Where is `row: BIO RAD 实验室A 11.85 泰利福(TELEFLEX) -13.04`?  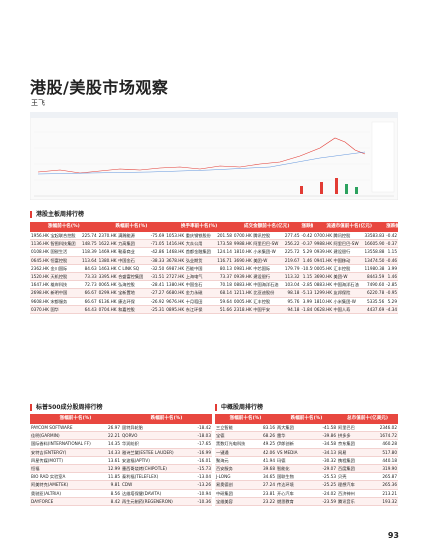 row: BIO RAD 实验室A 11.85 泰利福(TELEFLEX) -13.04 is located at coordinates (121, 477).